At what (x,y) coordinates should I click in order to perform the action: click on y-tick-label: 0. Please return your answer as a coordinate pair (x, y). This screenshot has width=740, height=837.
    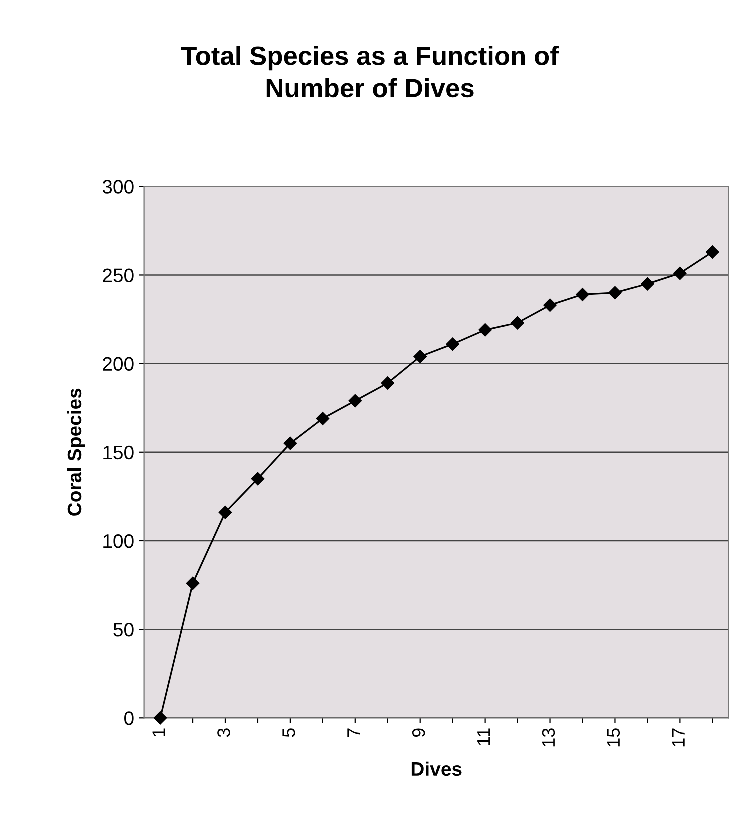
    Looking at the image, I should click on (129, 719).